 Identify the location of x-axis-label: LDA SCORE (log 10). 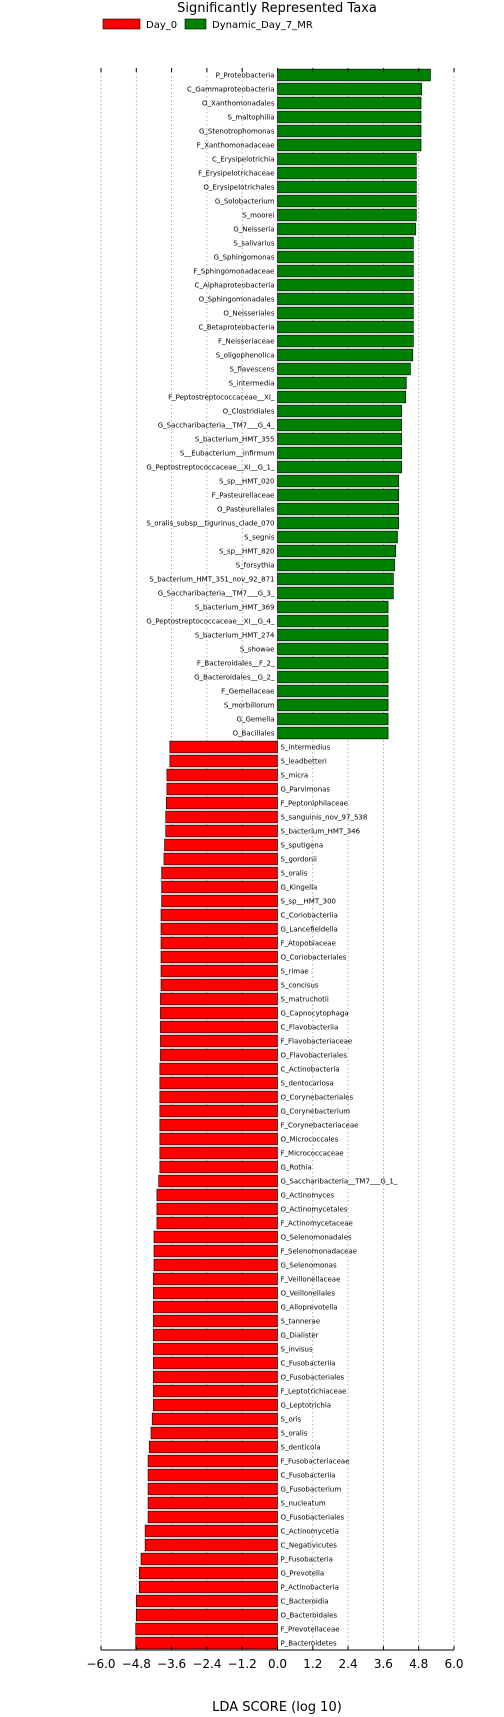
(277, 1707).